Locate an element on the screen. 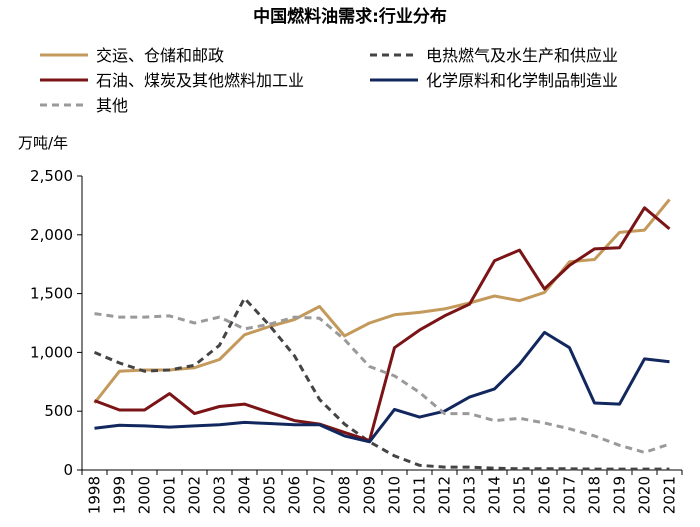 The image size is (700, 527). legend-item-series-4: 化学原料和化学制品制造业 is located at coordinates (494, 80).